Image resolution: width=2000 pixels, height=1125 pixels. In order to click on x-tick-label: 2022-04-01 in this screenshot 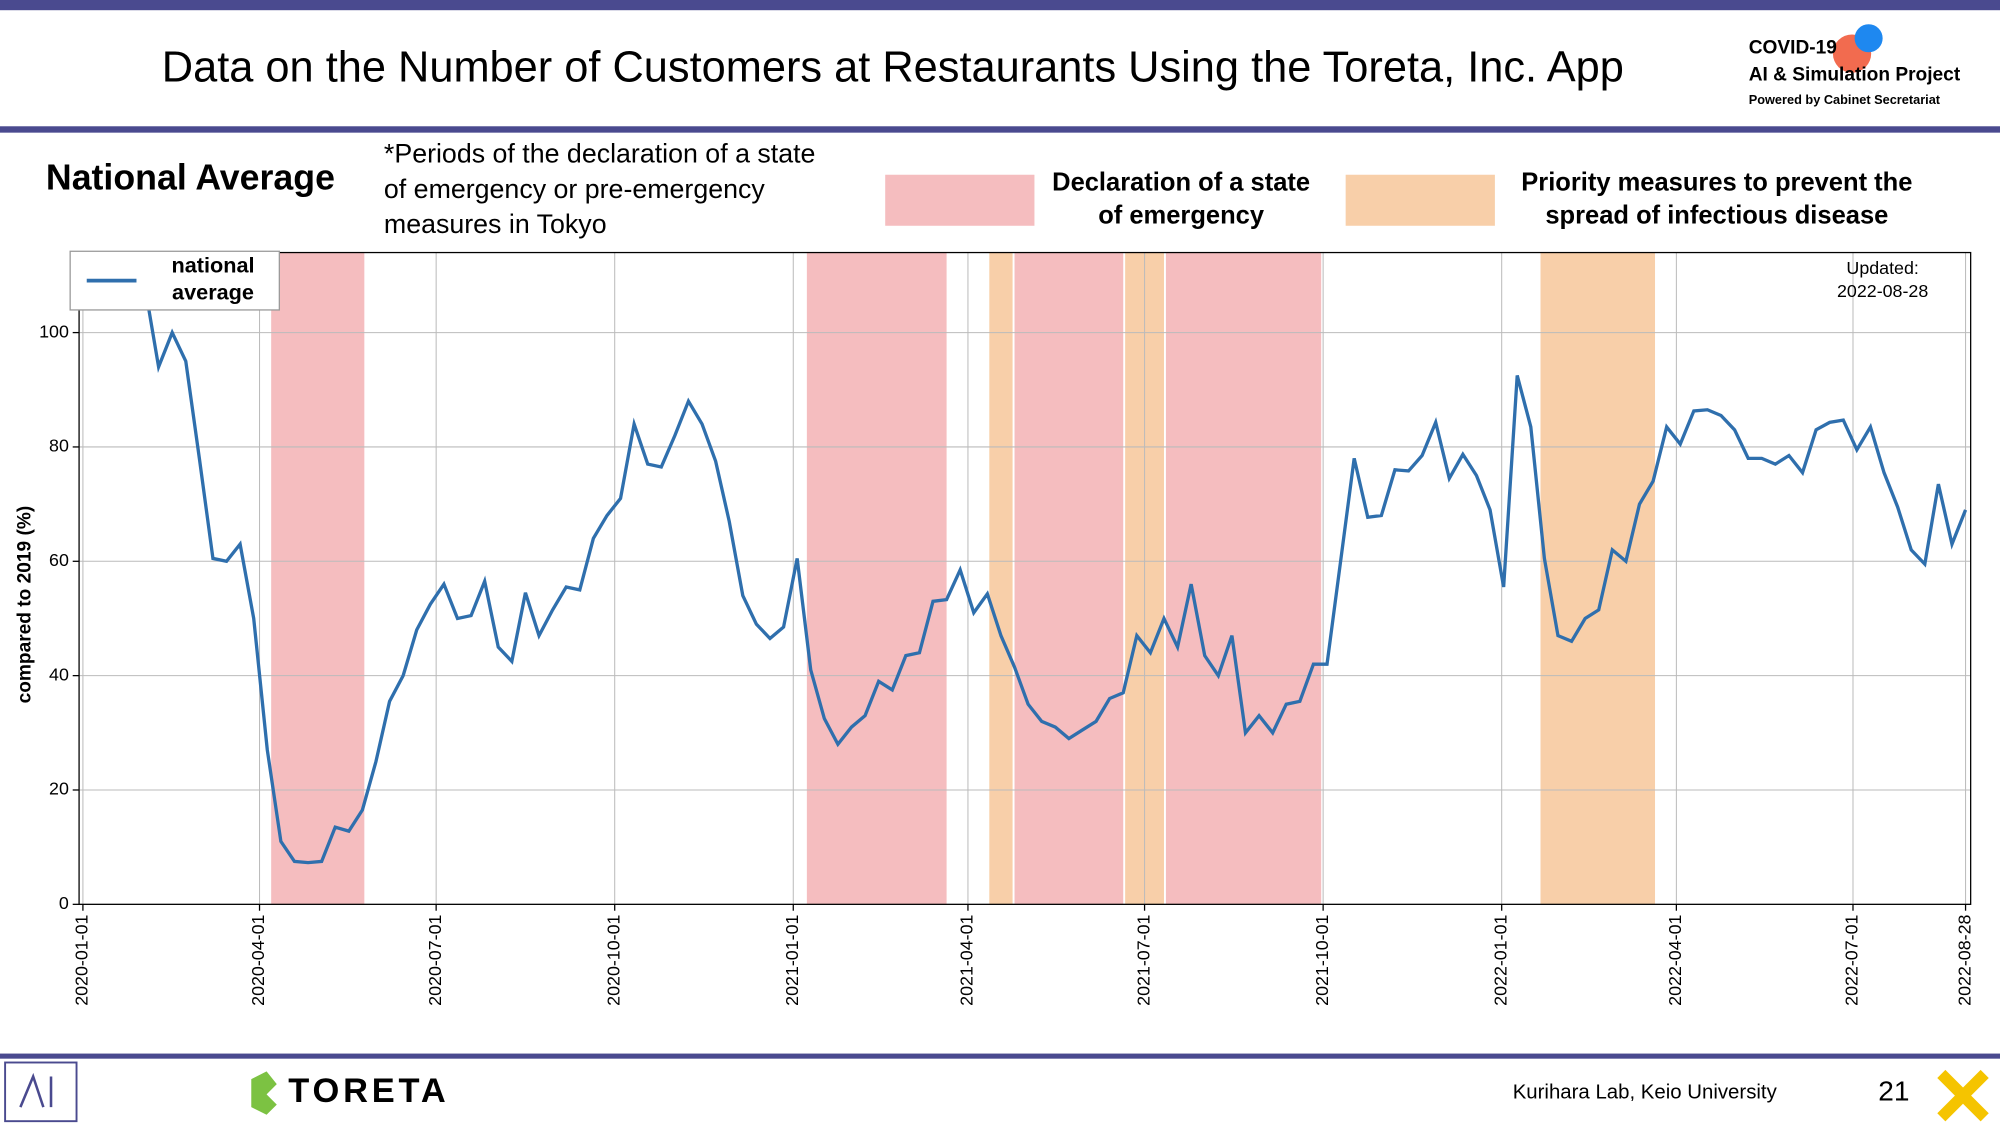, I will do `click(1675, 959)`.